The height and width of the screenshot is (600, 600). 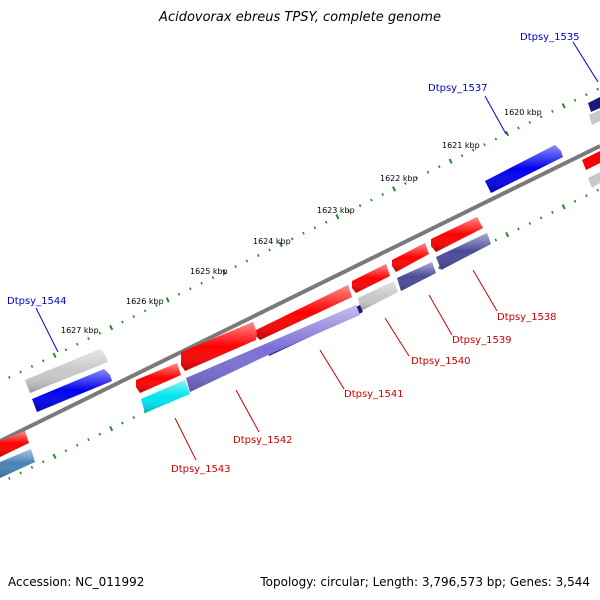 What do you see at coordinates (336, 210) in the screenshot?
I see `tick-label-1623: 1623 kbp` at bounding box center [336, 210].